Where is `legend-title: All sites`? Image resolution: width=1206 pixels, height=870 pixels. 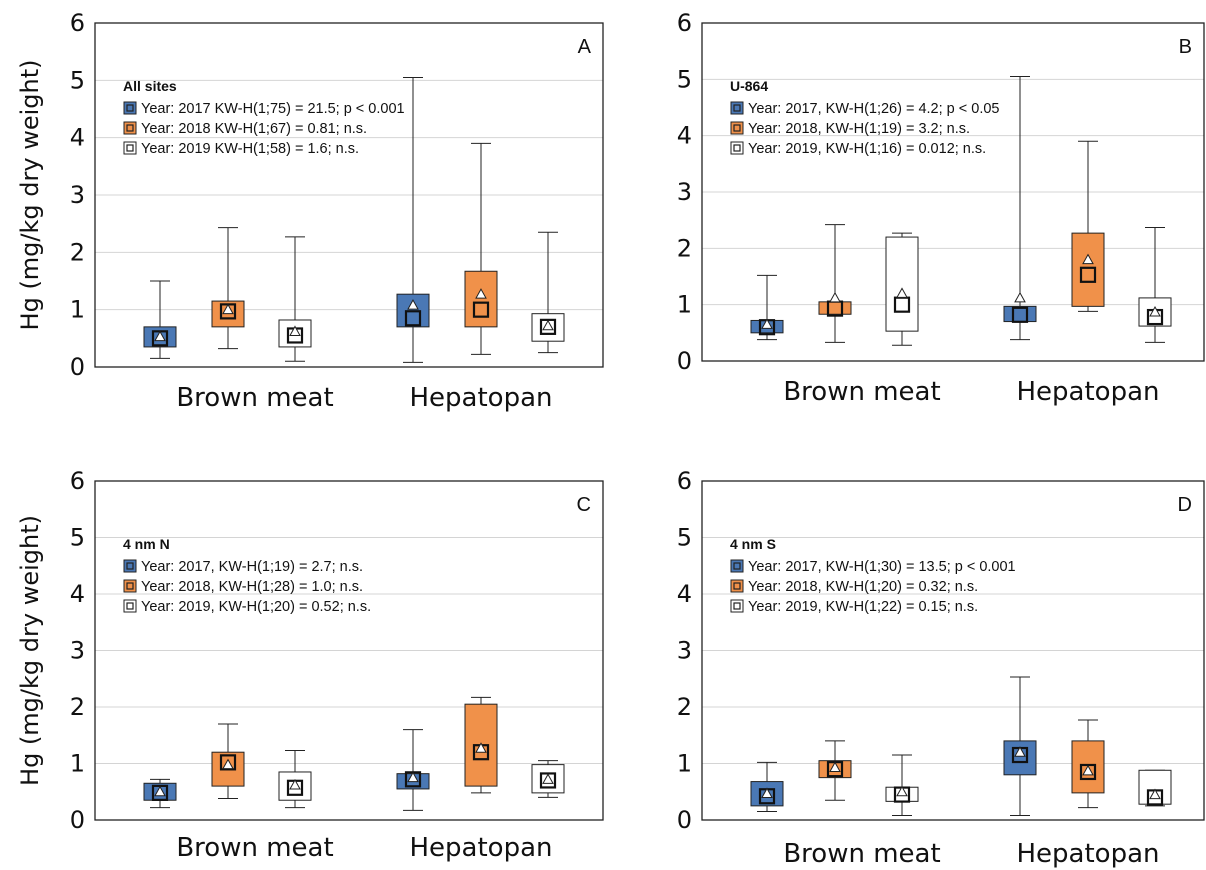
legend-title: All sites is located at coordinates (150, 86).